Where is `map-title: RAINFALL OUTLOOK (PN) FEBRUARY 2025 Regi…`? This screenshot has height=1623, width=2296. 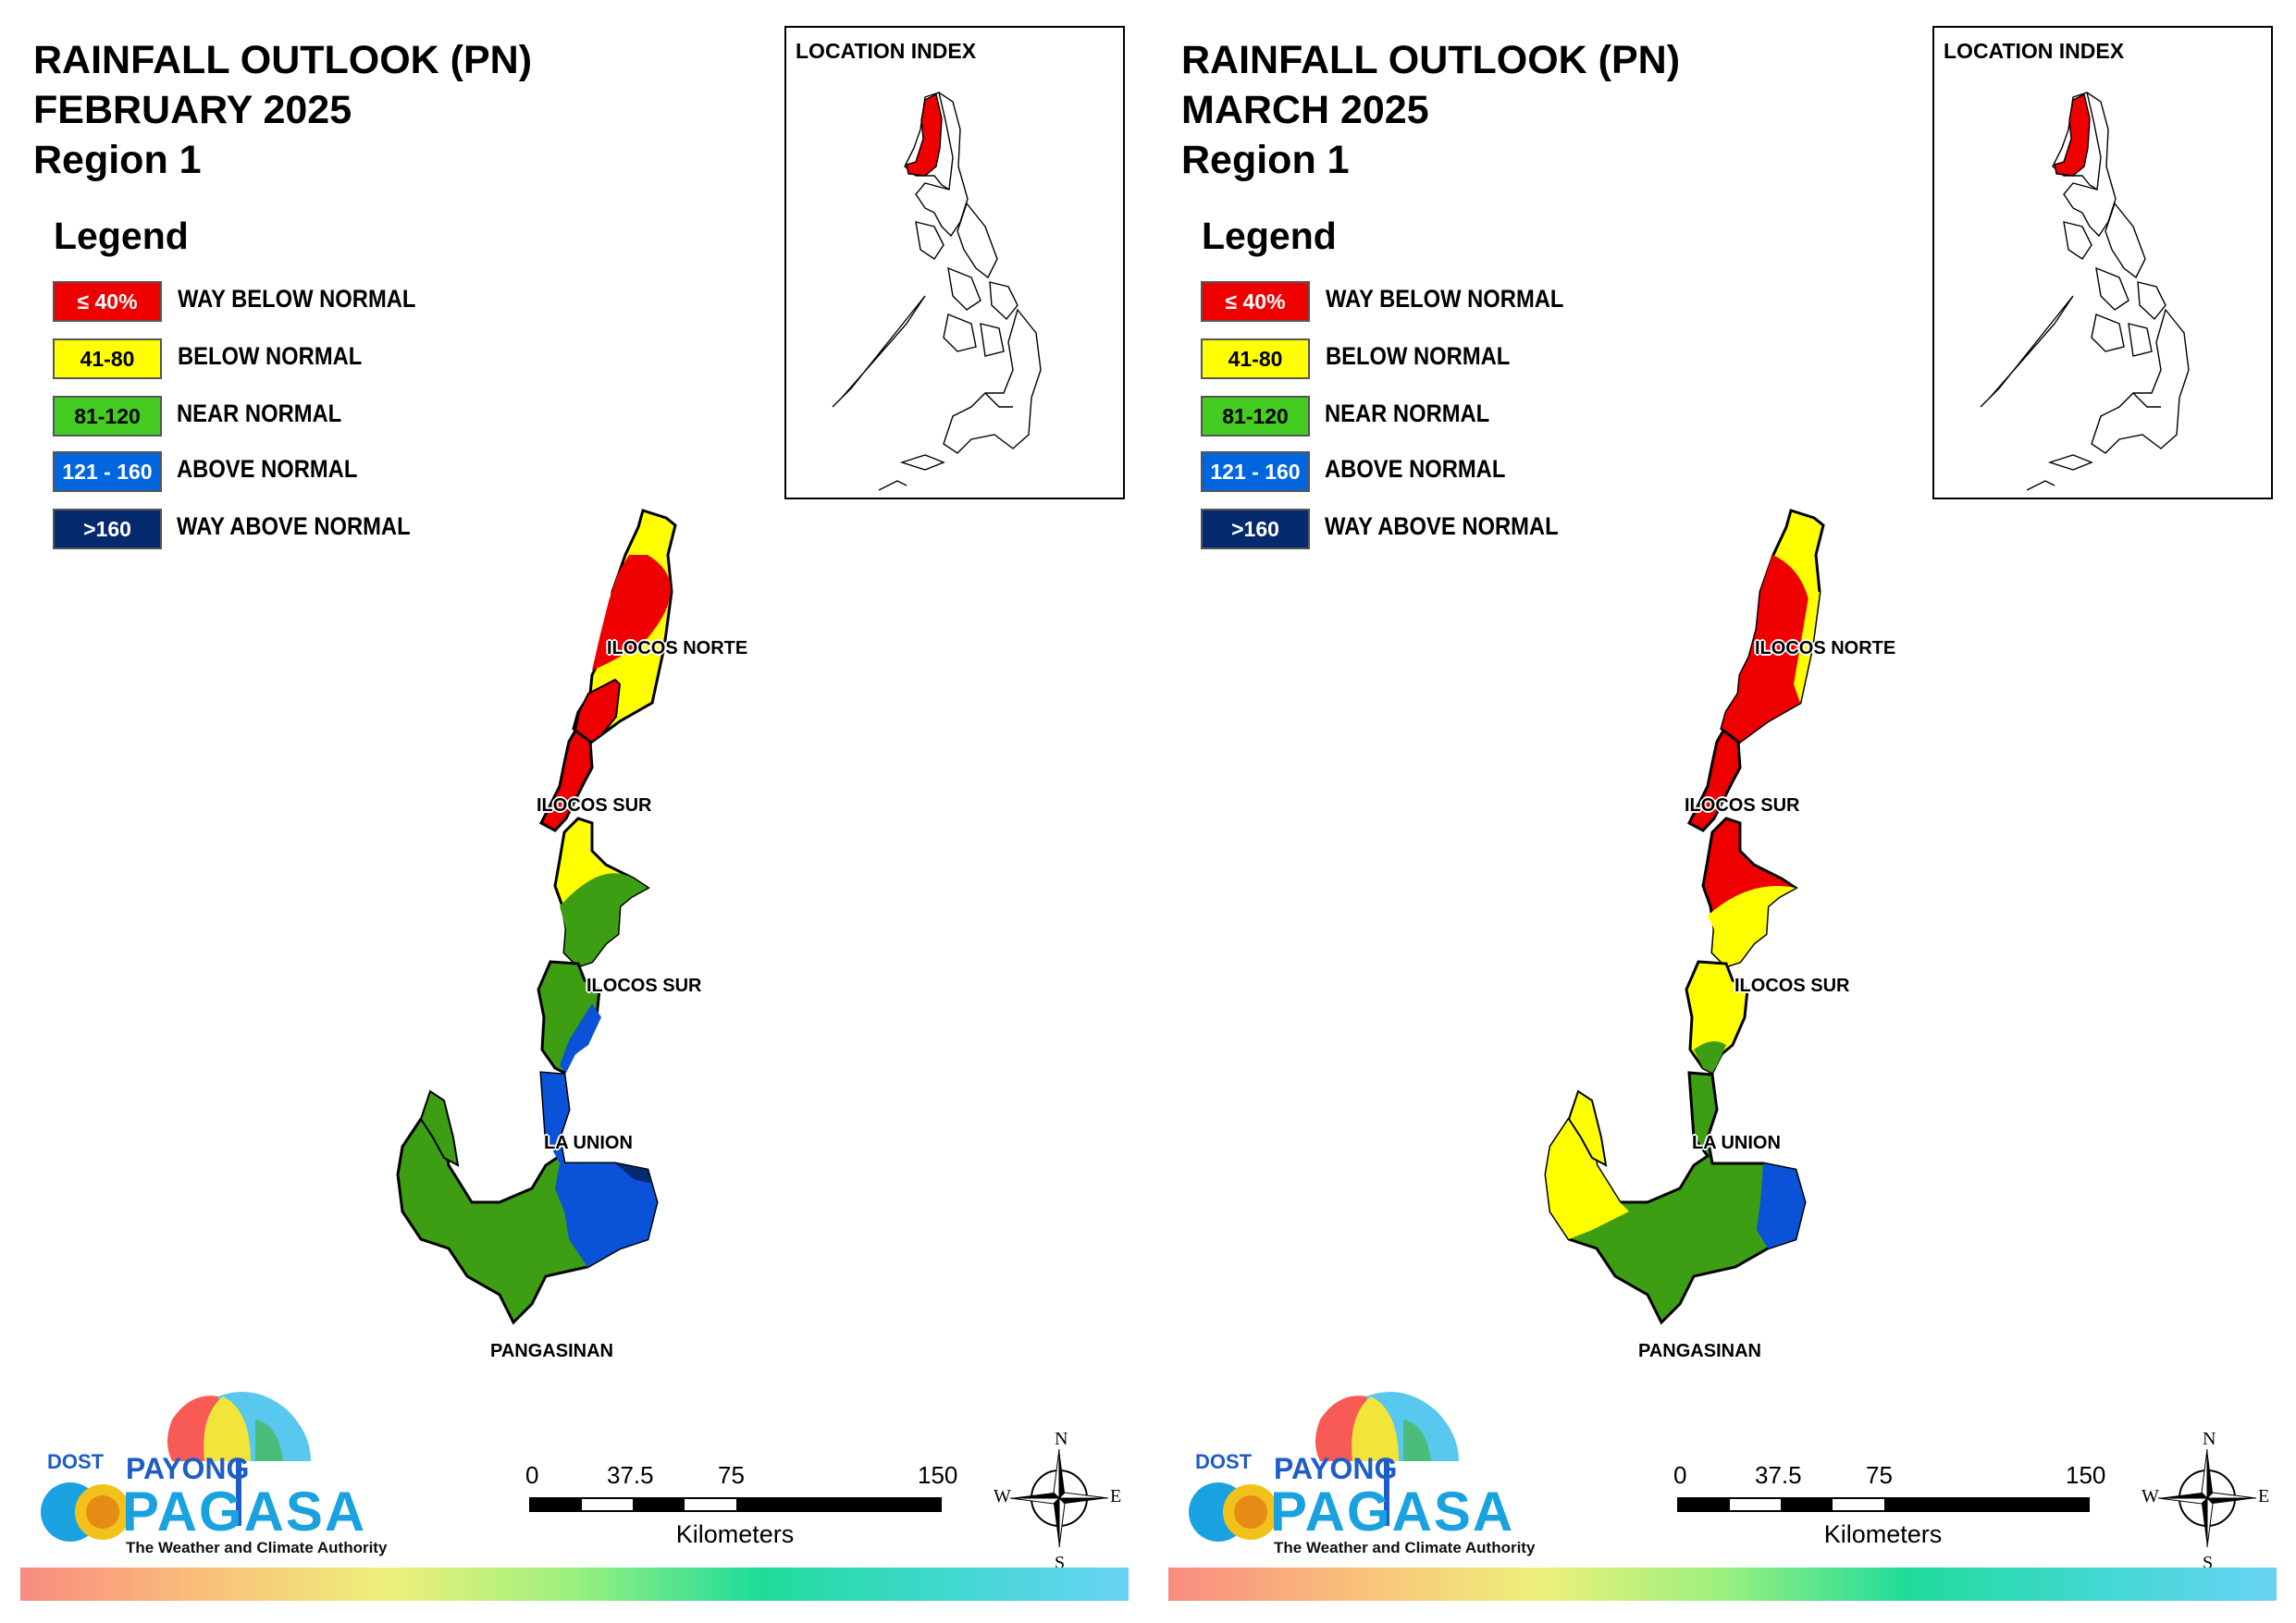 map-title: RAINFALL OUTLOOK (PN) FEBRUARY 2025 Regi… is located at coordinates (282, 110).